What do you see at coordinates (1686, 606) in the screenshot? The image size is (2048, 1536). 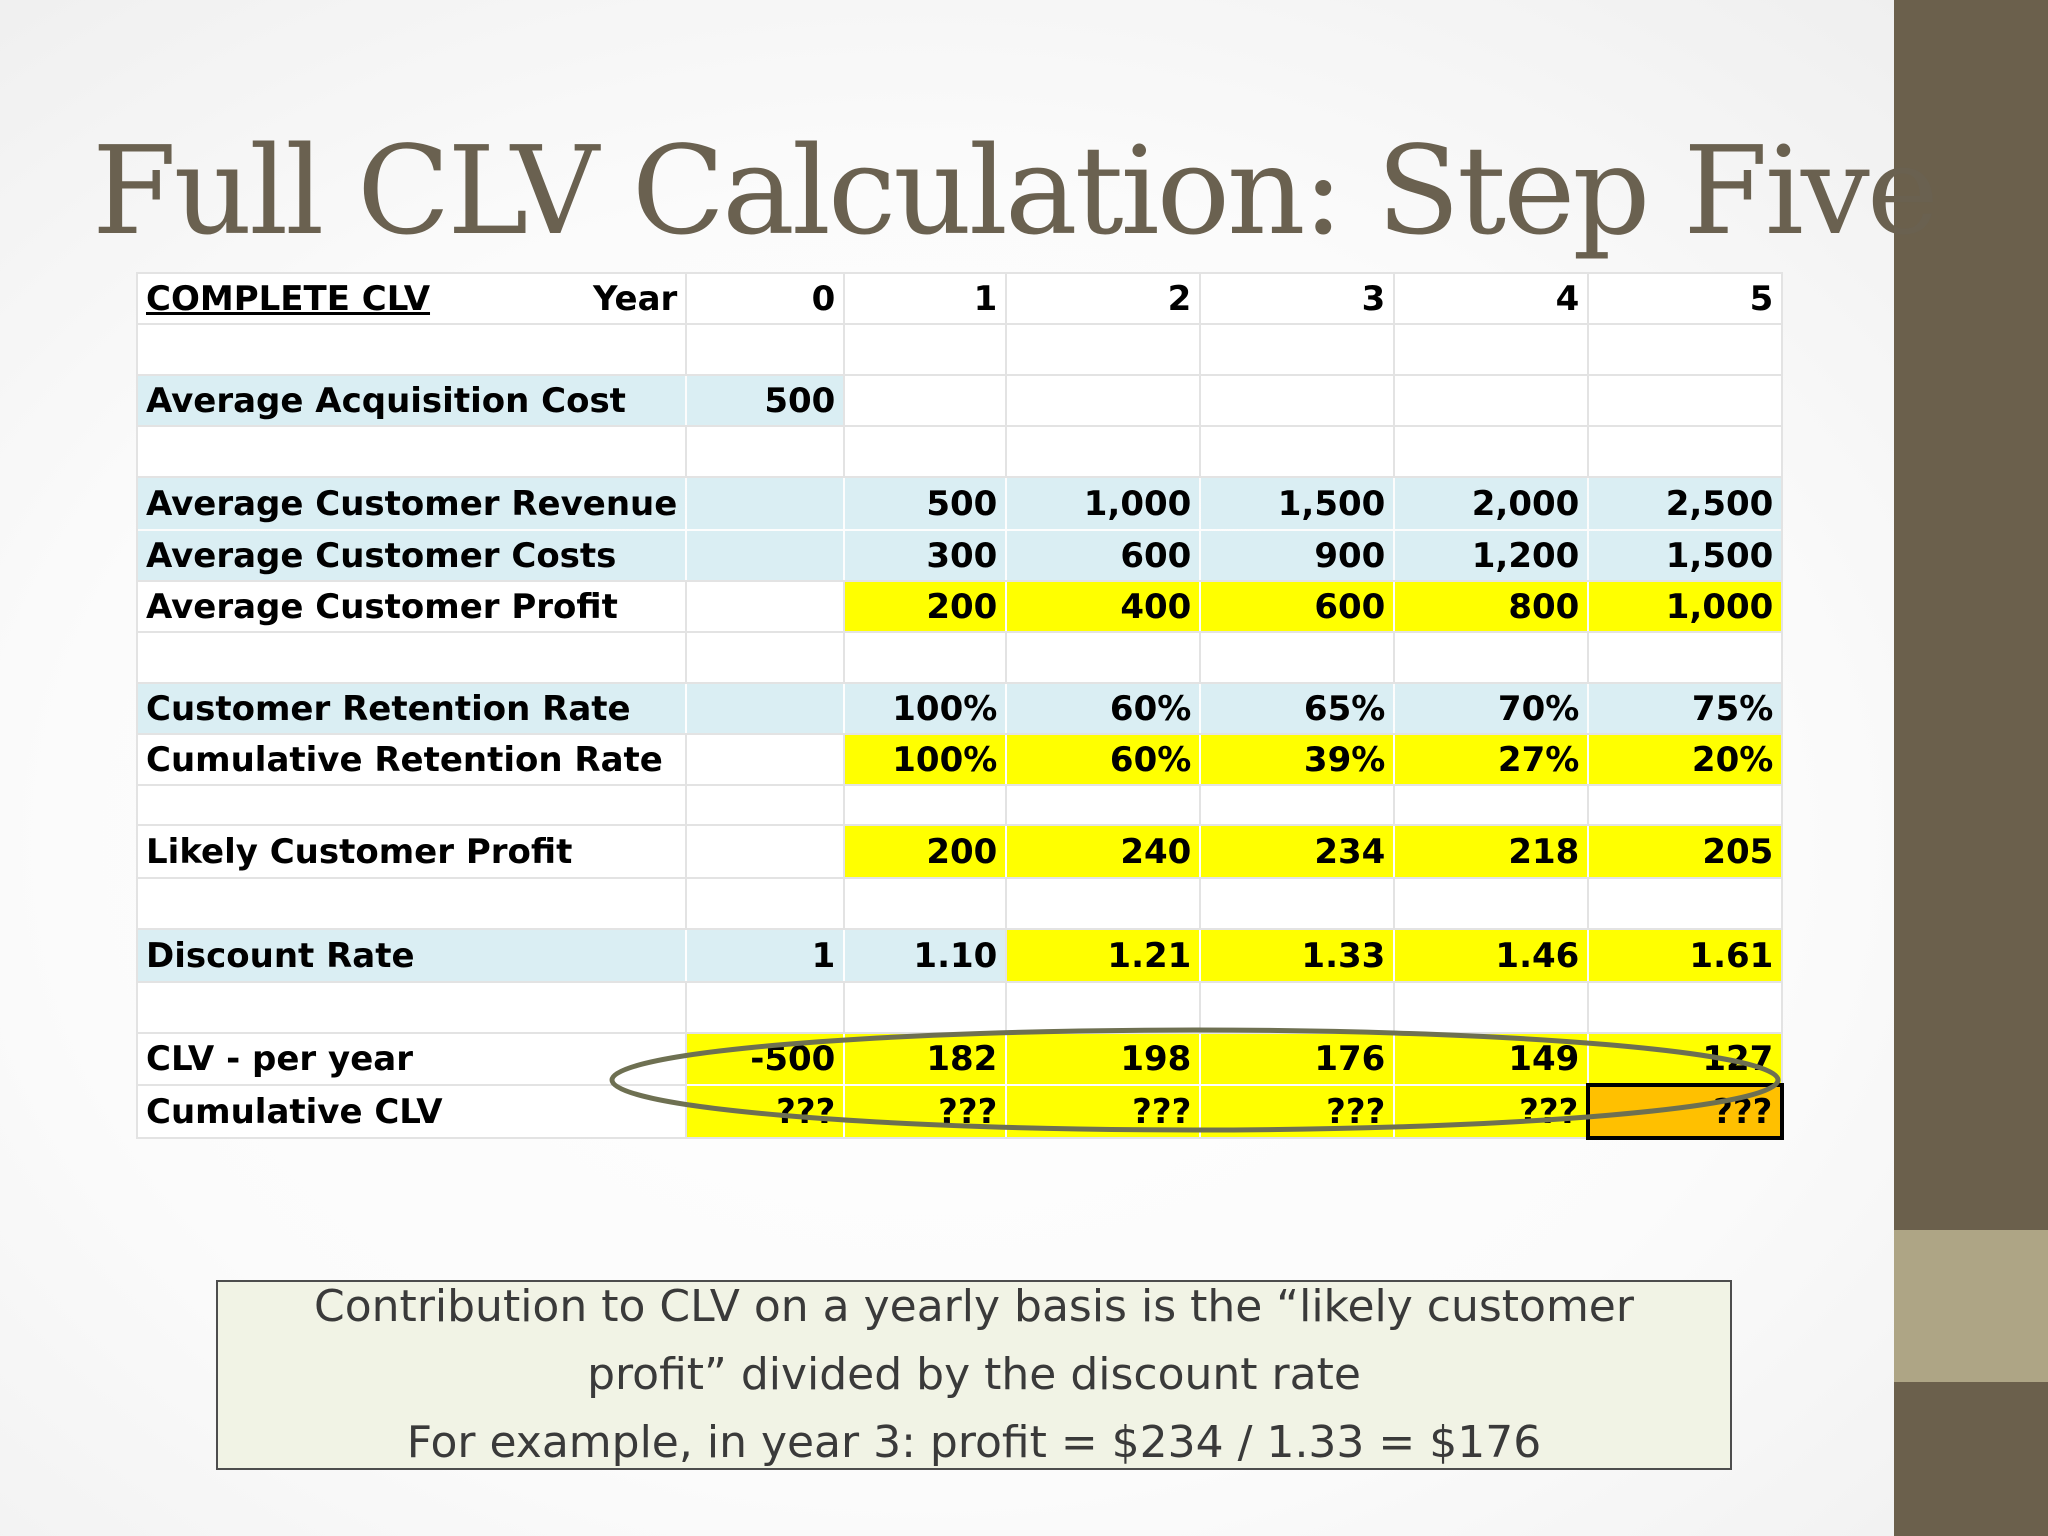 I see `profit-value: 1,000` at bounding box center [1686, 606].